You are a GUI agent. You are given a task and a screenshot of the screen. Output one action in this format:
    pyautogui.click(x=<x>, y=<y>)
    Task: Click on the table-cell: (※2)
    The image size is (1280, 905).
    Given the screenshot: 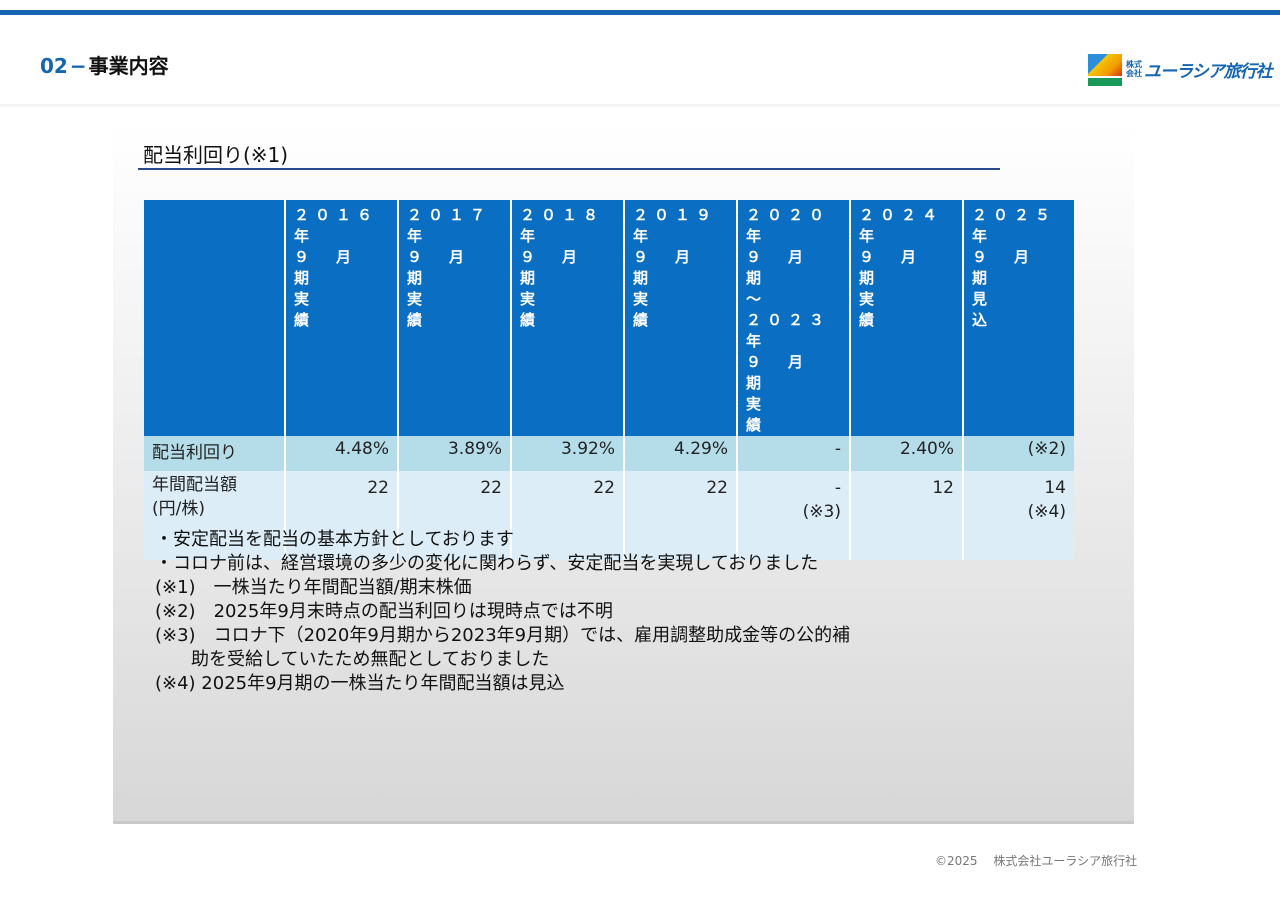 What is the action you would take?
    pyautogui.click(x=1018, y=453)
    